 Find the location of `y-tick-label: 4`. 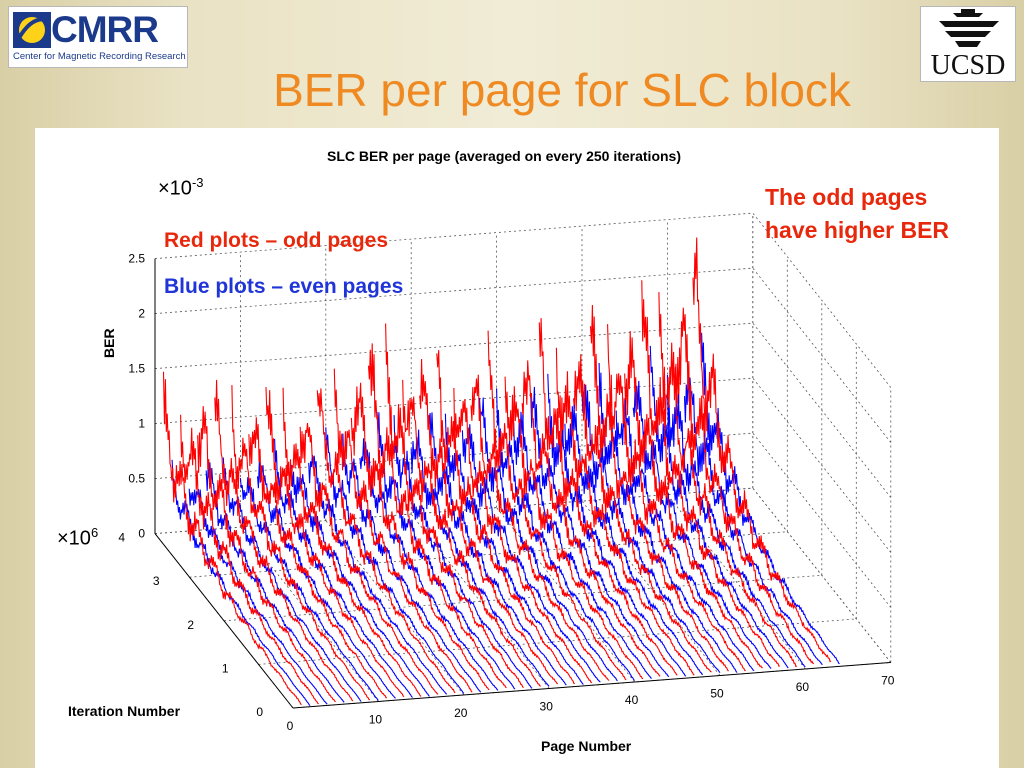

y-tick-label: 4 is located at coordinates (121, 538).